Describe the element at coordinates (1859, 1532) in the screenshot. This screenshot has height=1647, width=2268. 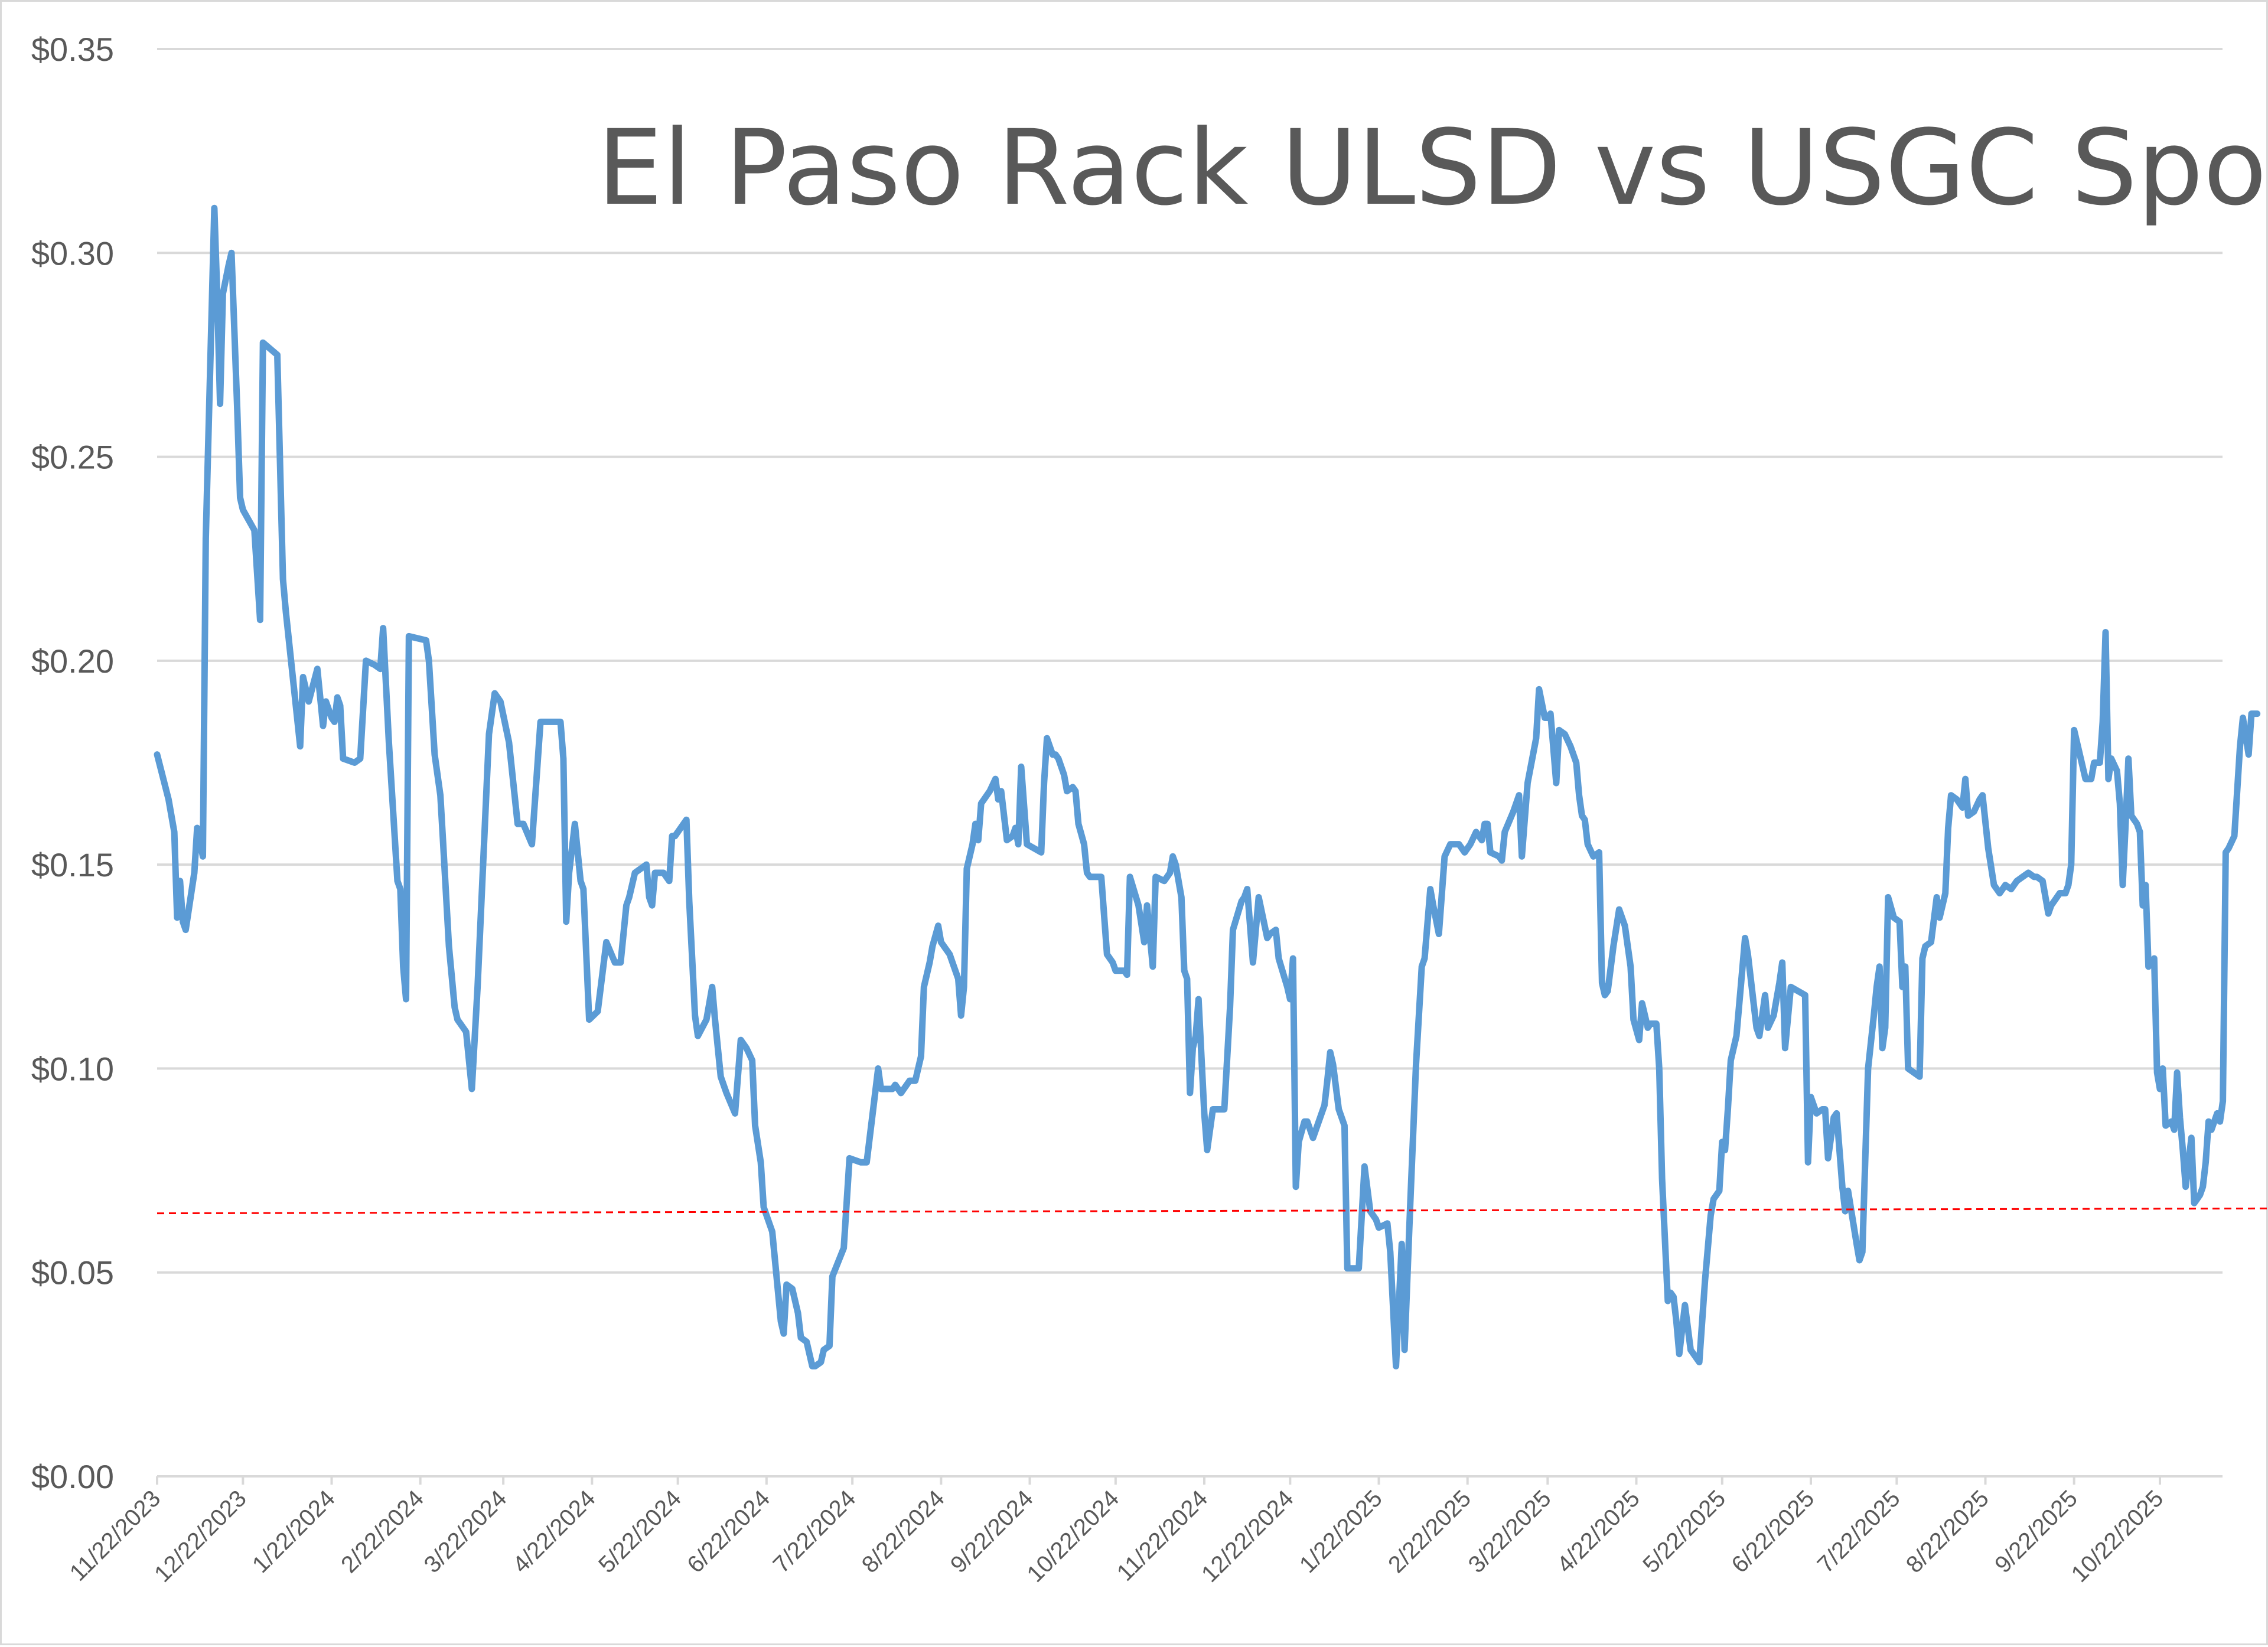
I see `x-tick-label: 7/22/2025` at that location.